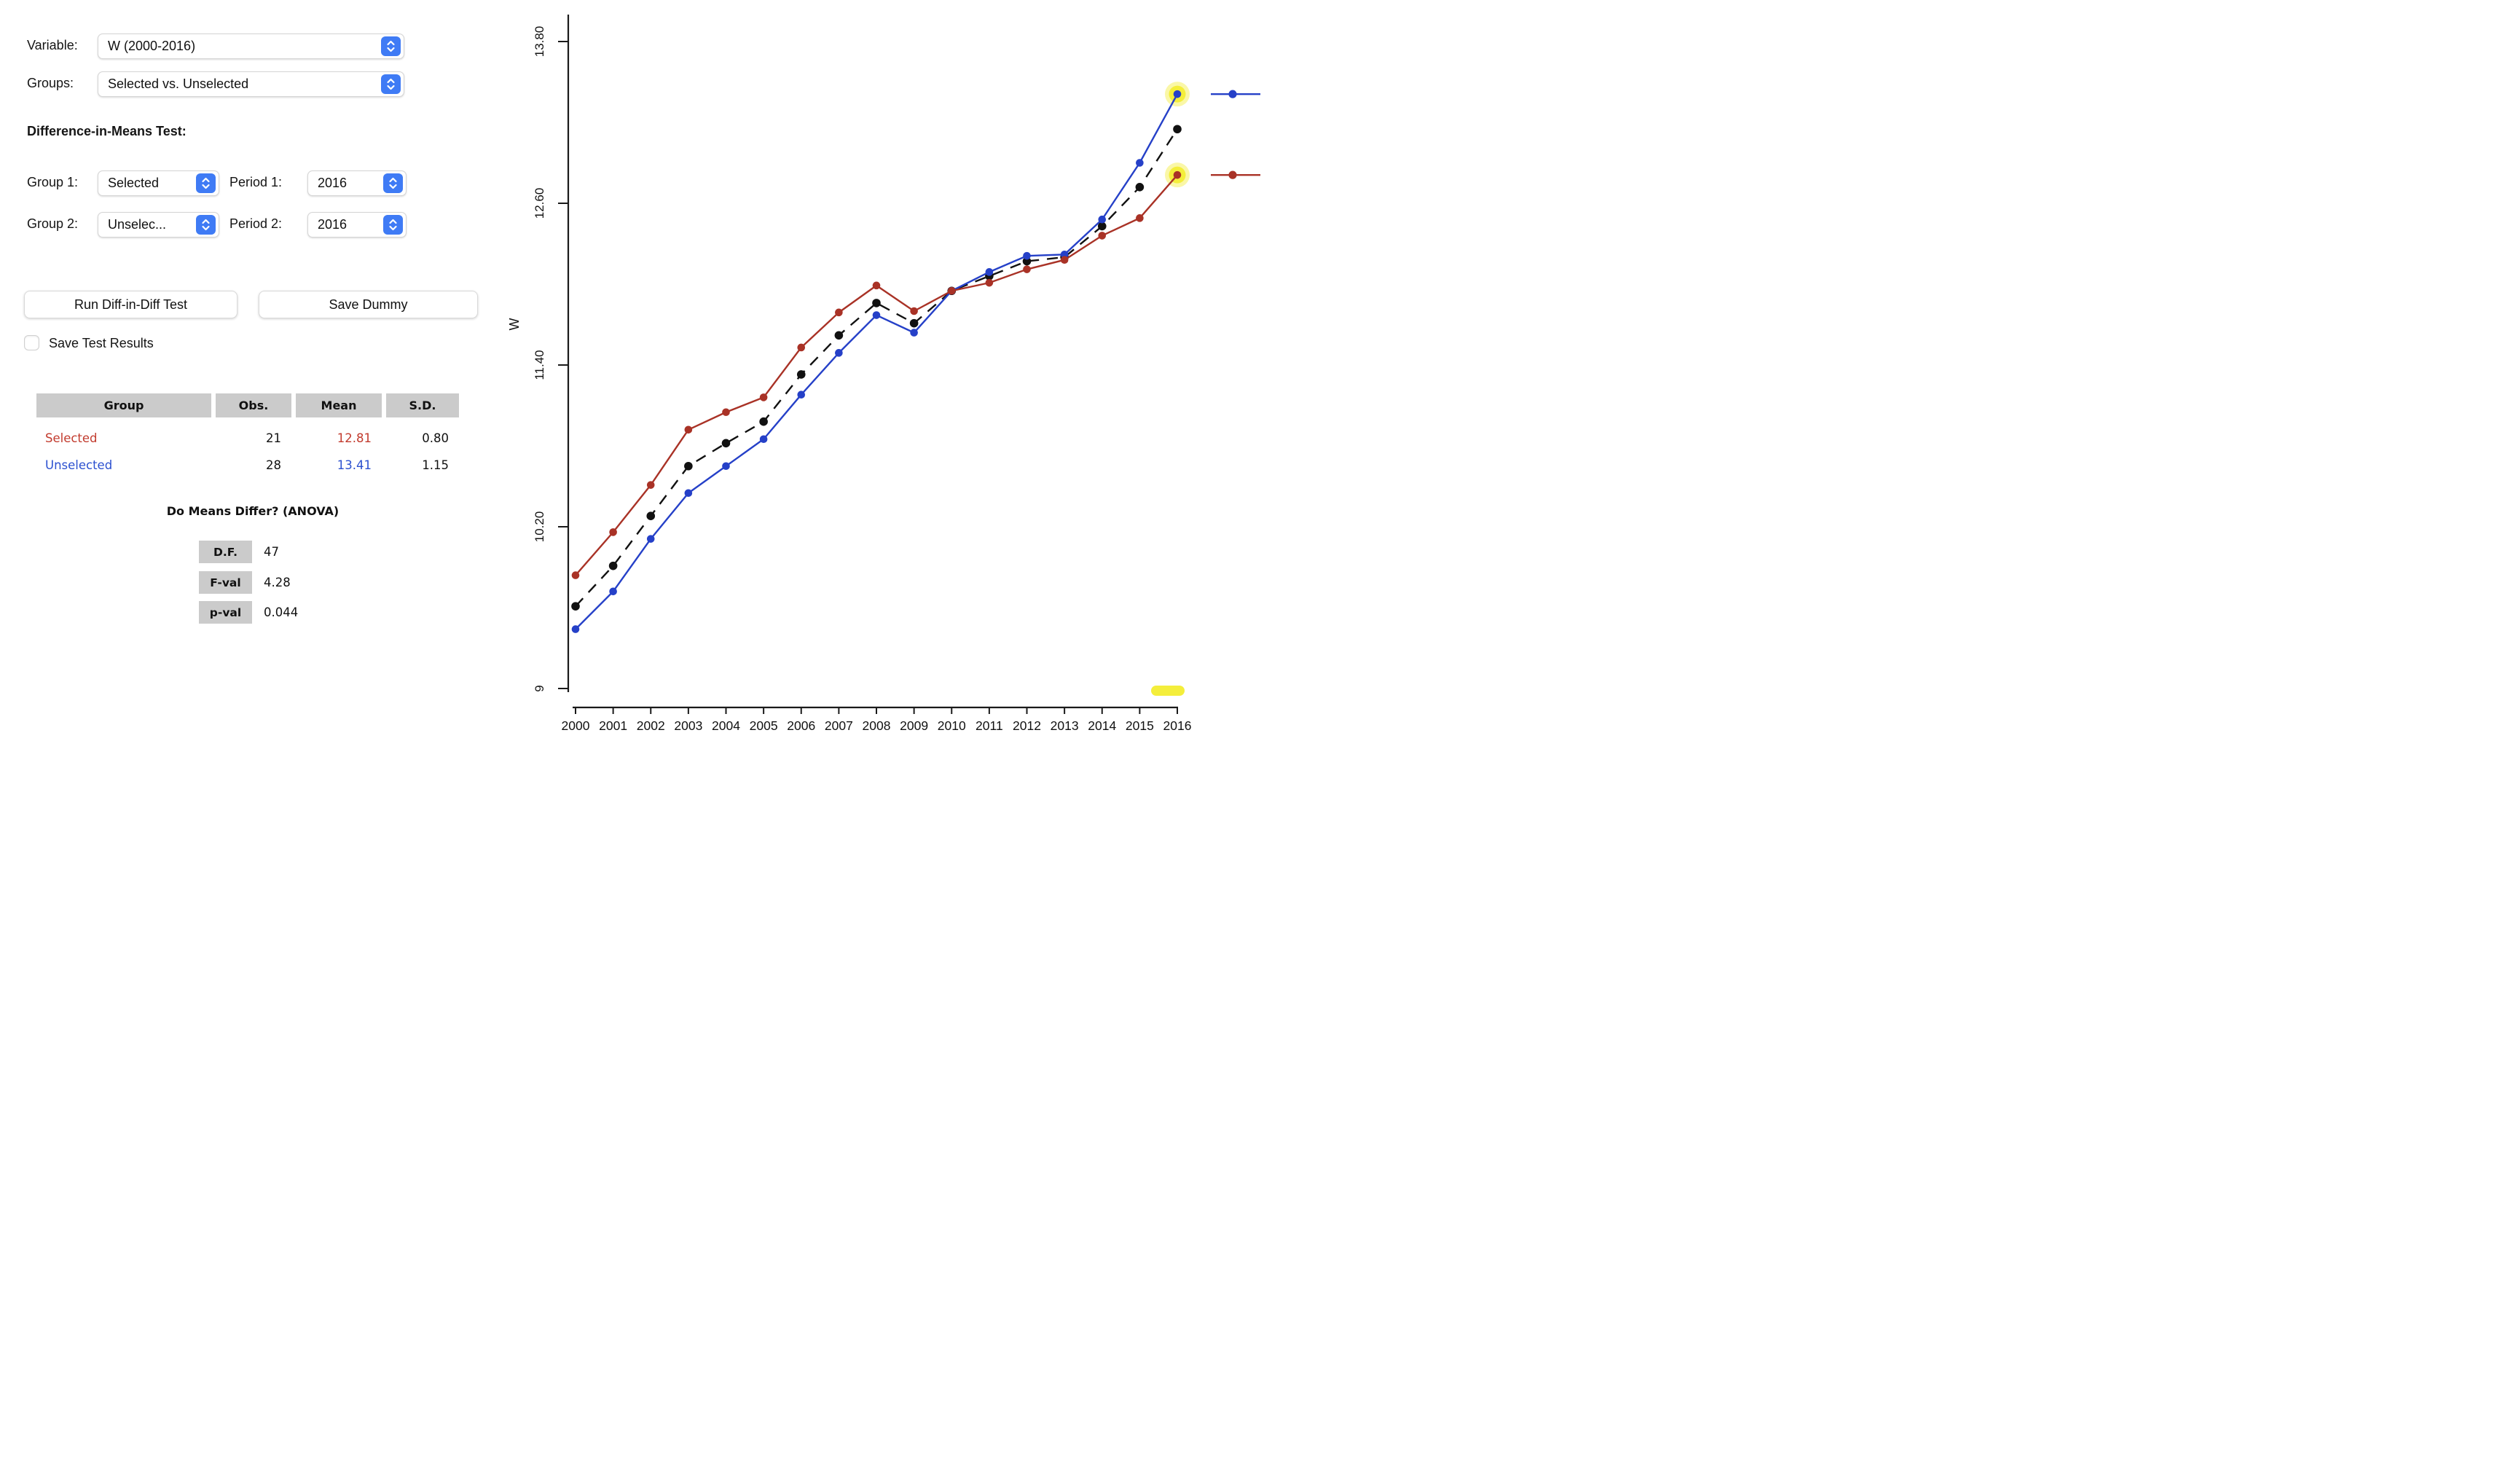 The height and width of the screenshot is (1479, 2520). What do you see at coordinates (575, 629) in the screenshot?
I see `point-Unselected-2000` at bounding box center [575, 629].